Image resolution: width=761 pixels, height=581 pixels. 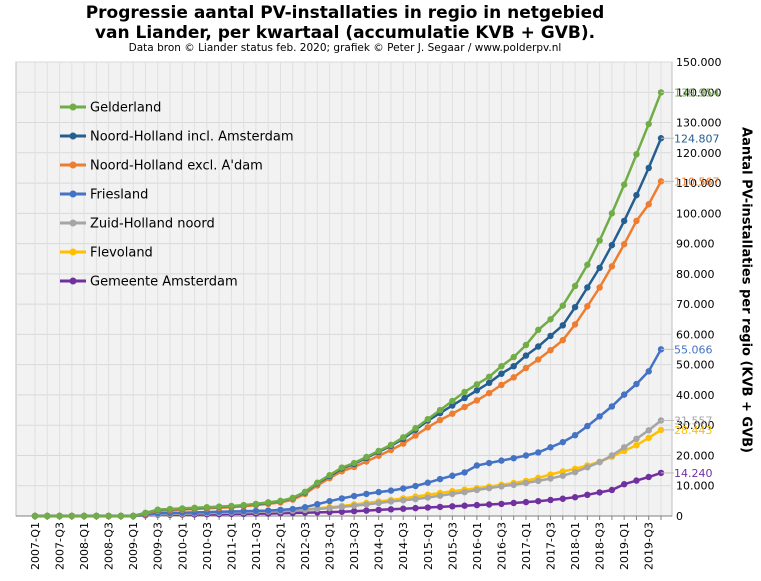 I want to click on legend-label: Noord-Holland incl. Amsterdam, so click(x=192, y=137).